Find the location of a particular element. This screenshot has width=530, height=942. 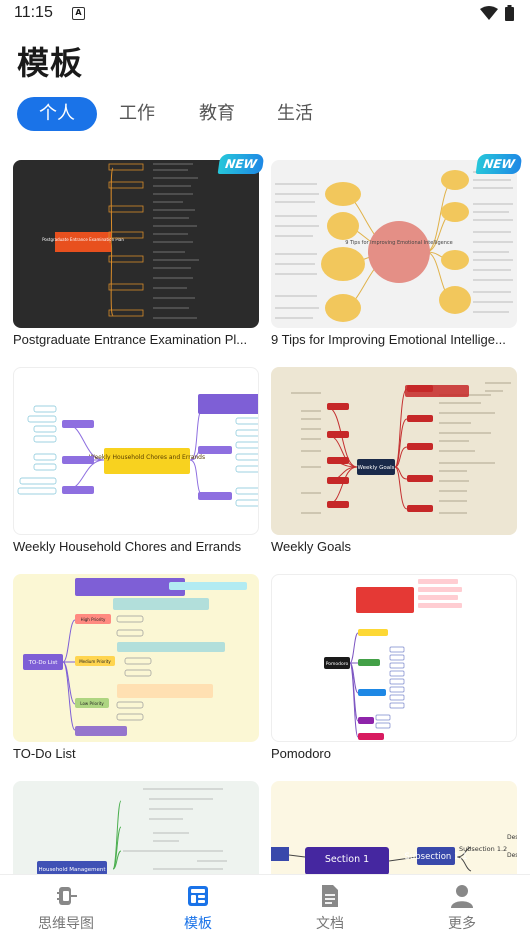

mindmap-preview: Weekly Household Chores and Errands is located at coordinates (137, 450).